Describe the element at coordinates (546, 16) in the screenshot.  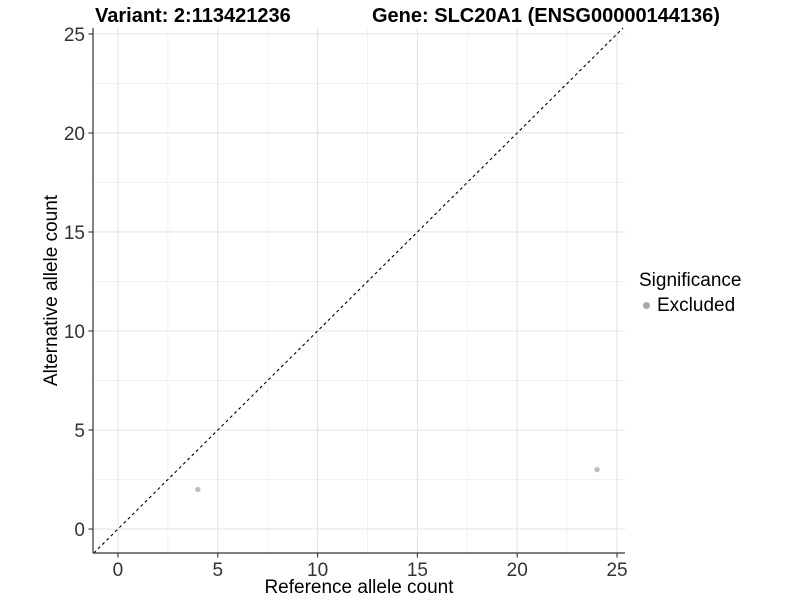
I see `plot-title-gene: Gene: SLC20A1 (ENSG00000144136)` at that location.